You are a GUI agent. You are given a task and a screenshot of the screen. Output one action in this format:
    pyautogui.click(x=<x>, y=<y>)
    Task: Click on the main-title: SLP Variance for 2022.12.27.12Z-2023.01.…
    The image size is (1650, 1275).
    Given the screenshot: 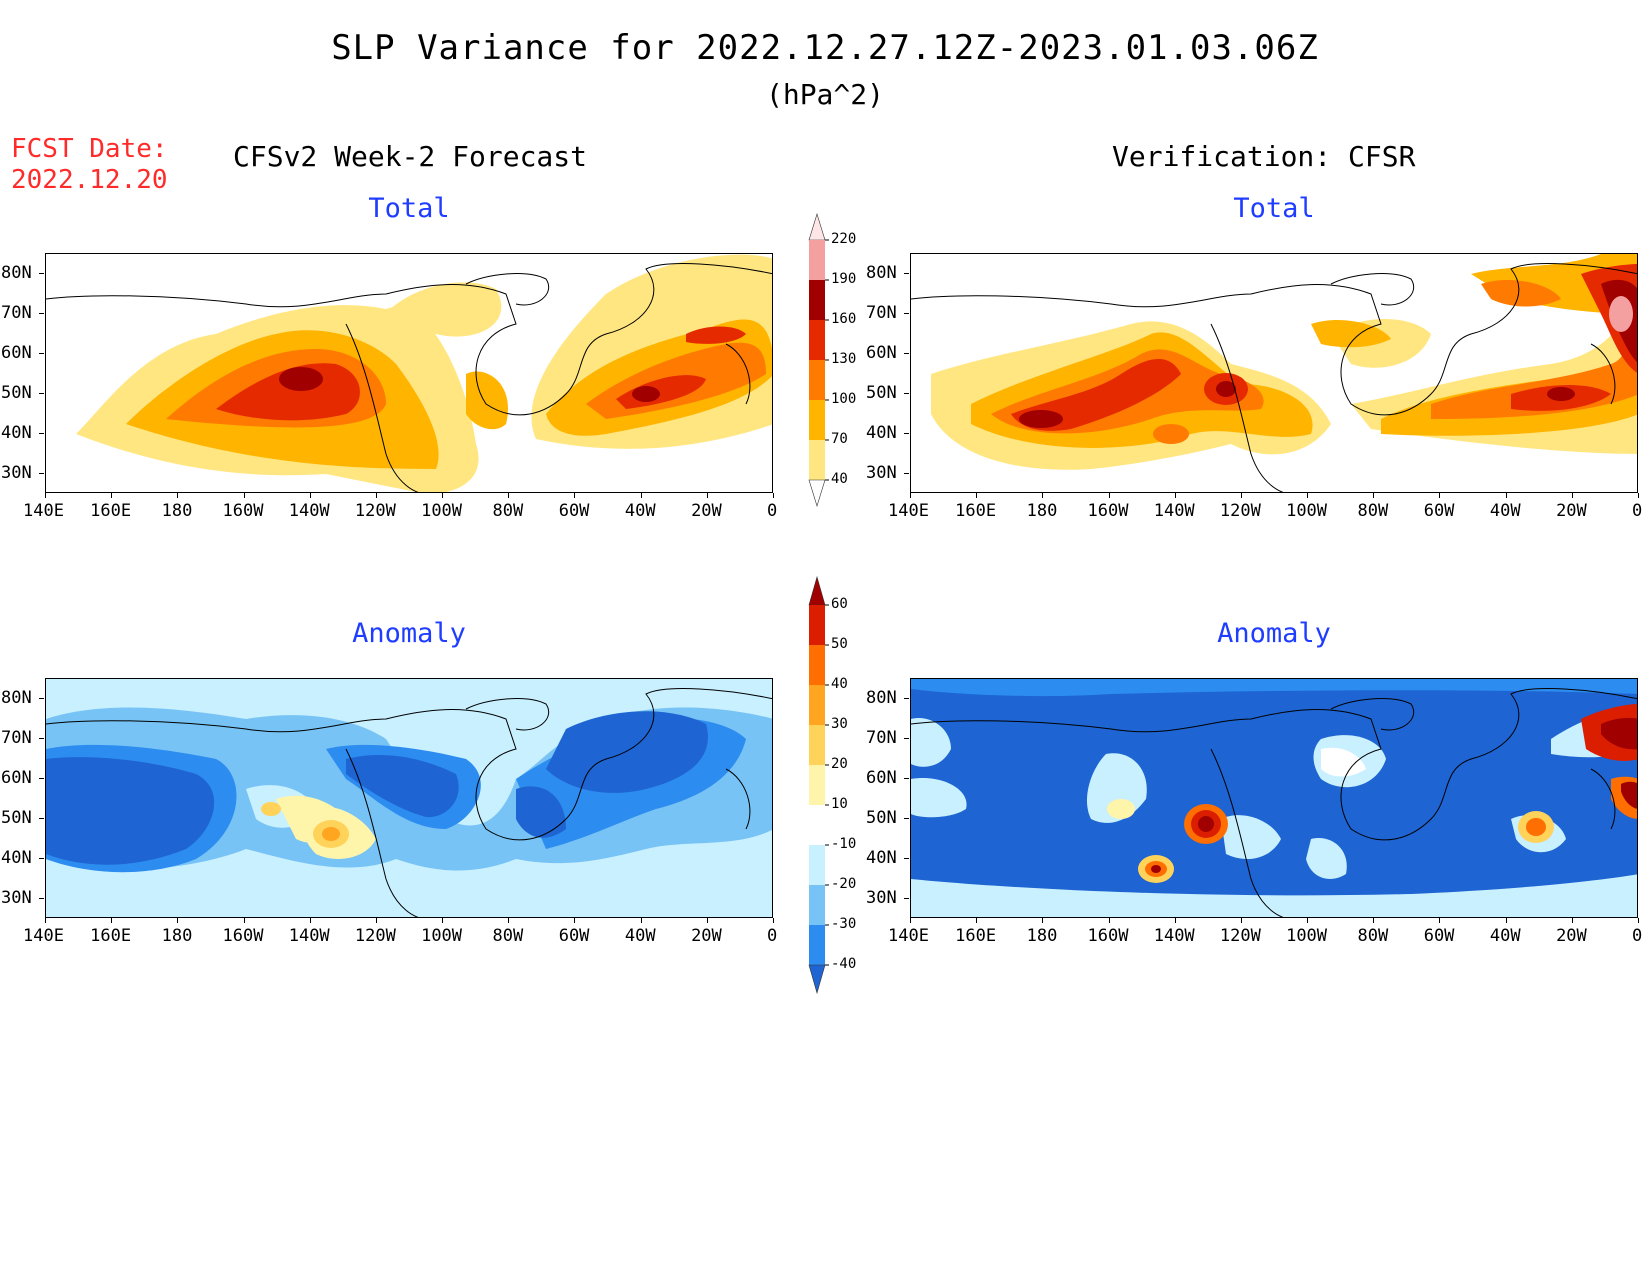 What is the action you would take?
    pyautogui.click(x=825, y=48)
    